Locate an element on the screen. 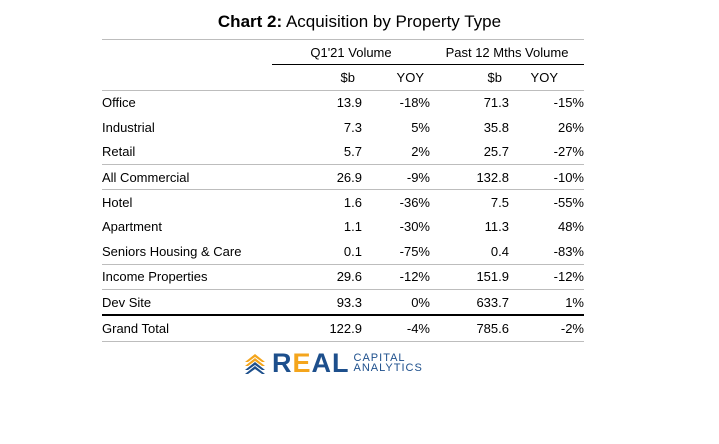 The width and height of the screenshot is (719, 444). real-capital-analytics-logo: REAL CAPITAL ANALYTICS is located at coordinates (333, 363).